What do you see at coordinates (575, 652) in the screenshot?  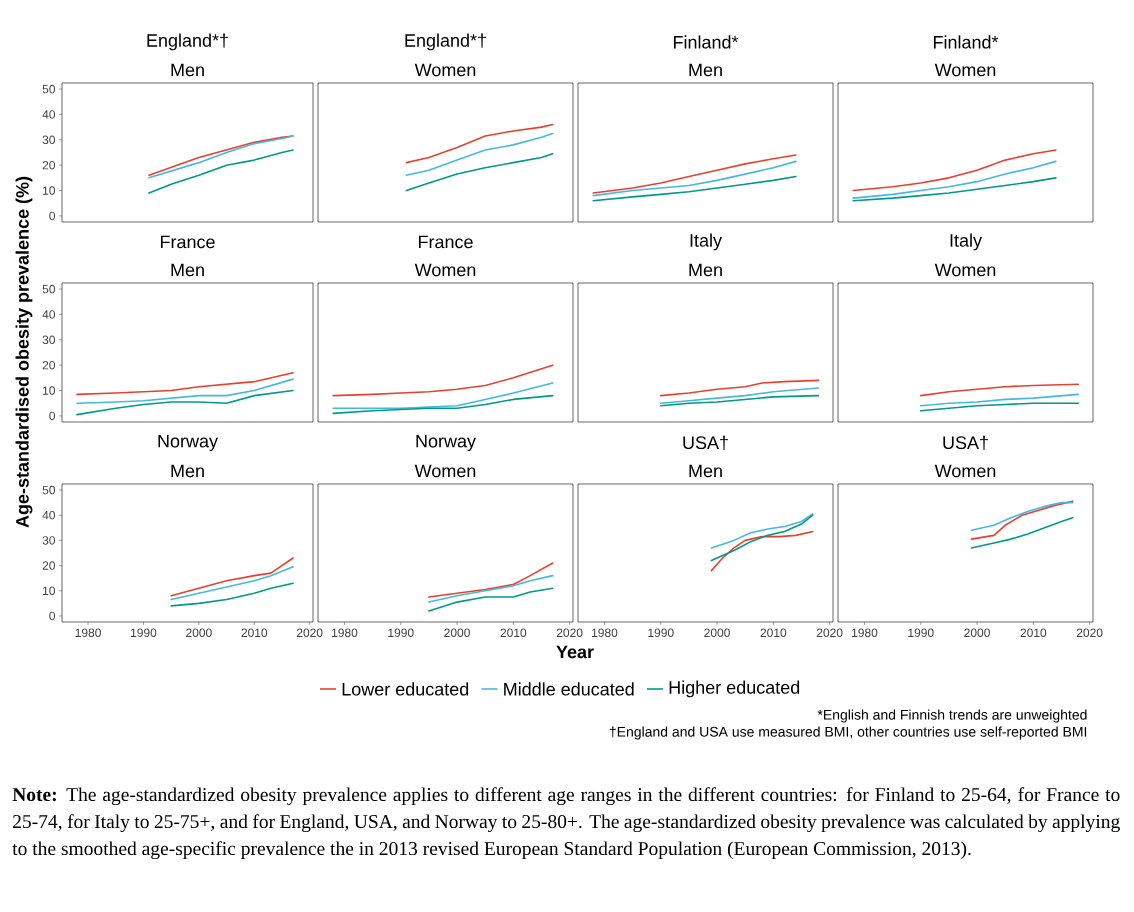 I see `x-axis-title: Year` at bounding box center [575, 652].